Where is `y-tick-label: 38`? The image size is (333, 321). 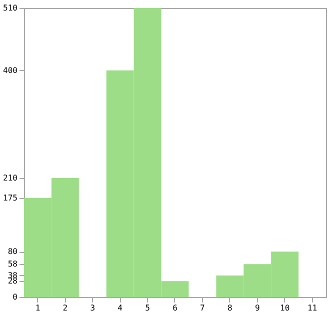 y-tick-label: 38 is located at coordinates (13, 275).